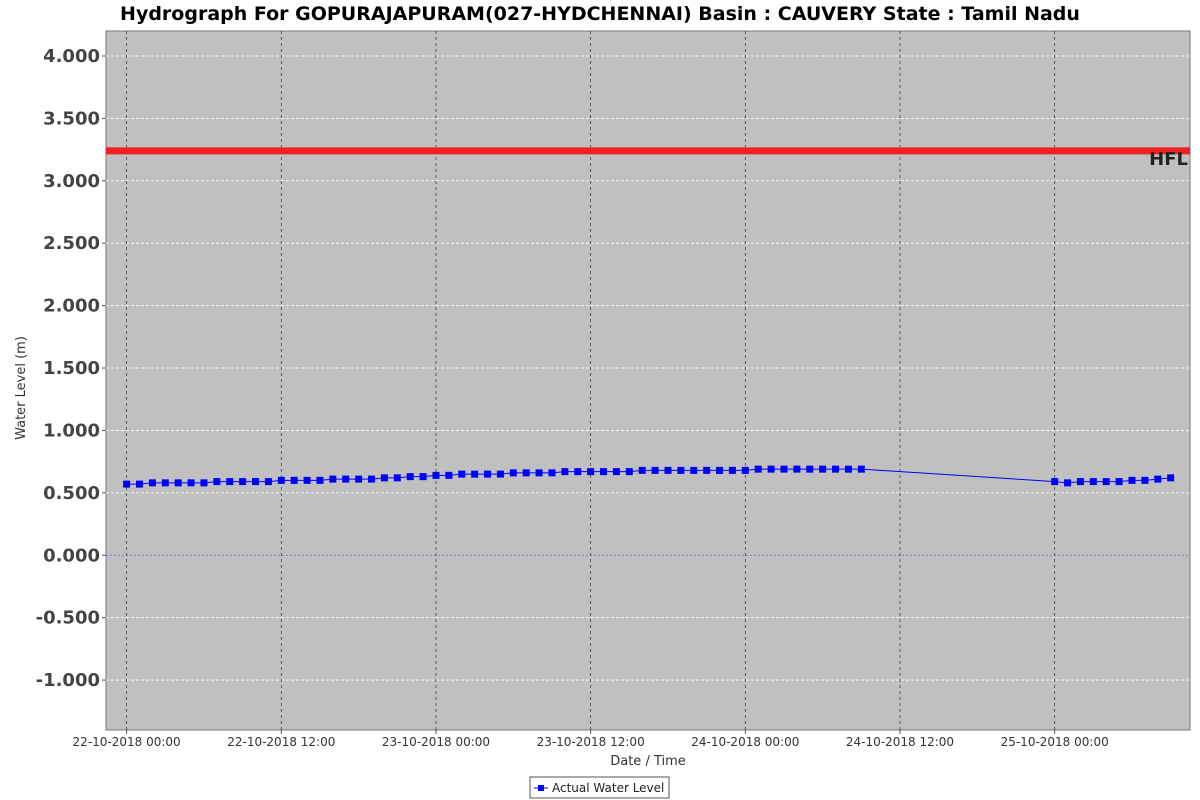 This screenshot has height=800, width=1200. Describe the element at coordinates (745, 742) in the screenshot. I see `x-tick-label: 24-10-2018 00:00` at that location.